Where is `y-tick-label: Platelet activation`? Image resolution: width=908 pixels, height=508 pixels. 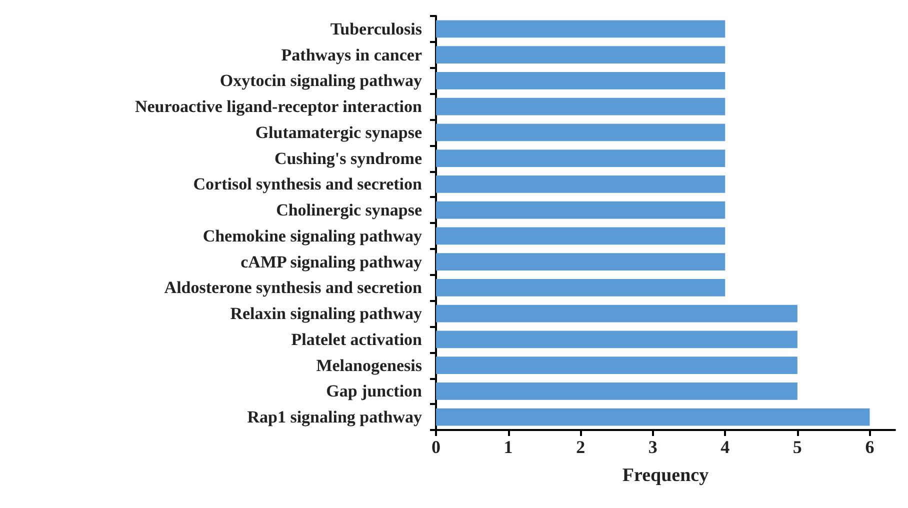 y-tick-label: Platelet activation is located at coordinates (357, 339).